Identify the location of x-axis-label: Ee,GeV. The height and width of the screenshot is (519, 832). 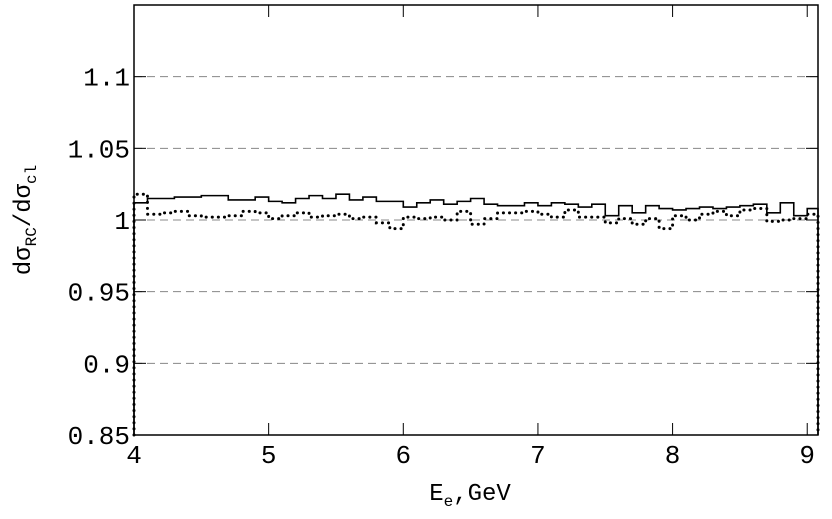
(470, 496).